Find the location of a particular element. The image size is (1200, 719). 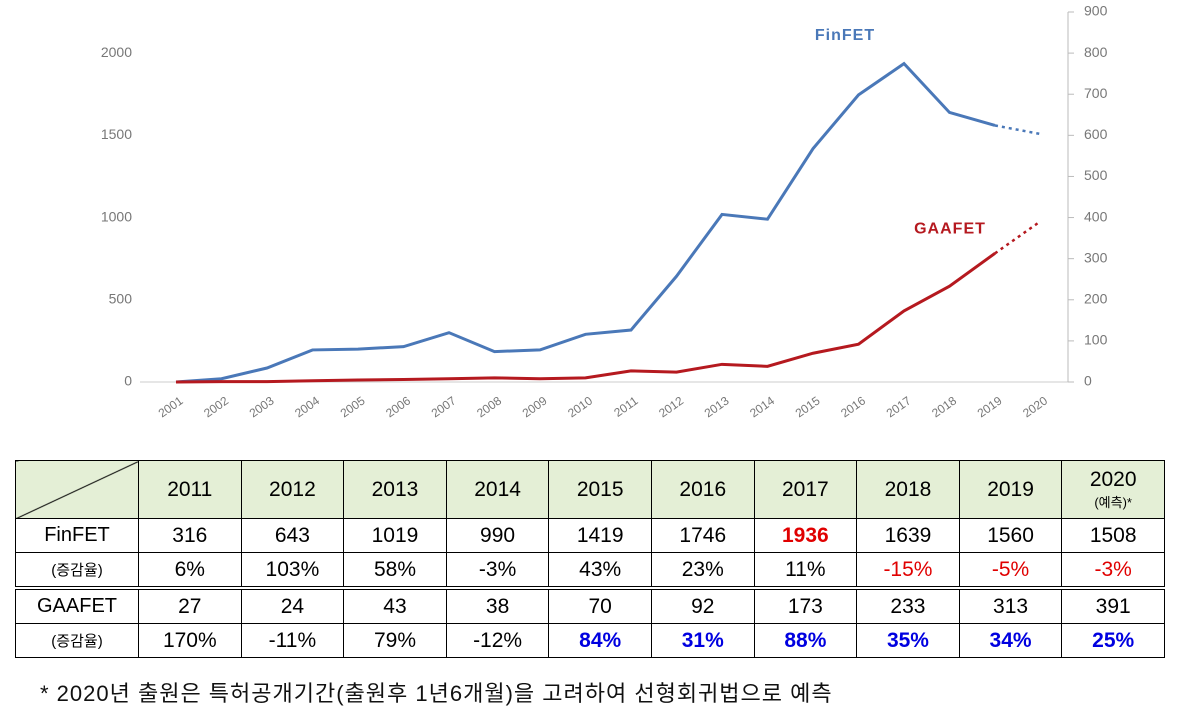

column-header: 2013 is located at coordinates (395, 489).